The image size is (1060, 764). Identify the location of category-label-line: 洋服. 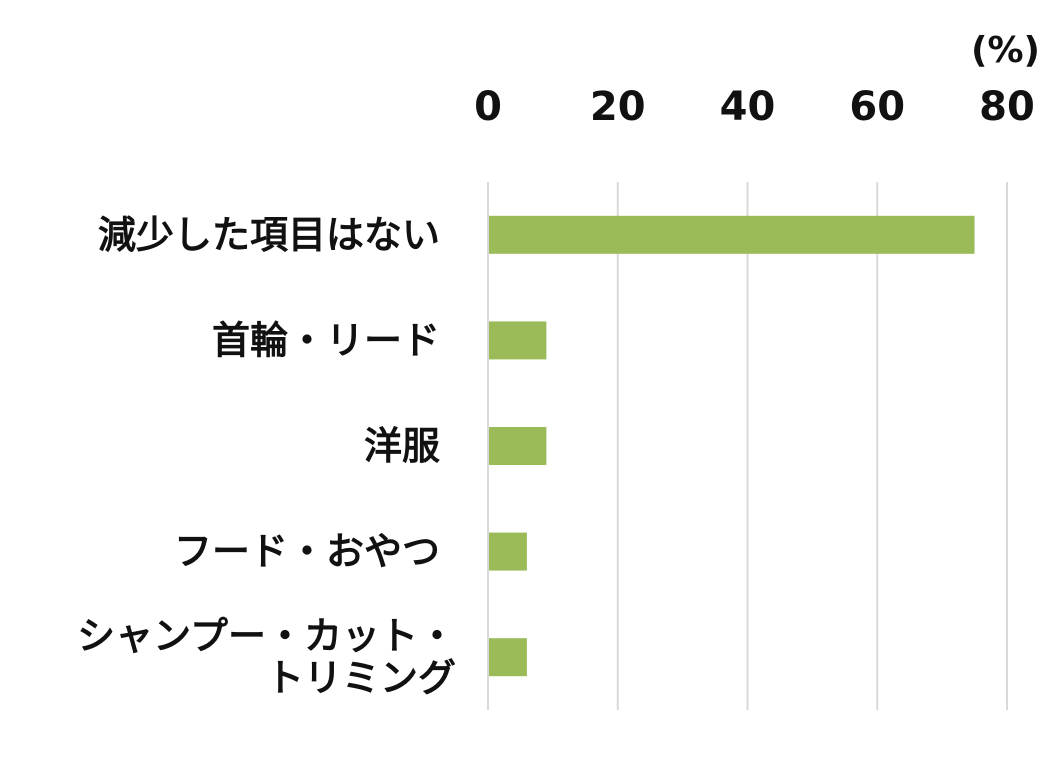
(402, 446).